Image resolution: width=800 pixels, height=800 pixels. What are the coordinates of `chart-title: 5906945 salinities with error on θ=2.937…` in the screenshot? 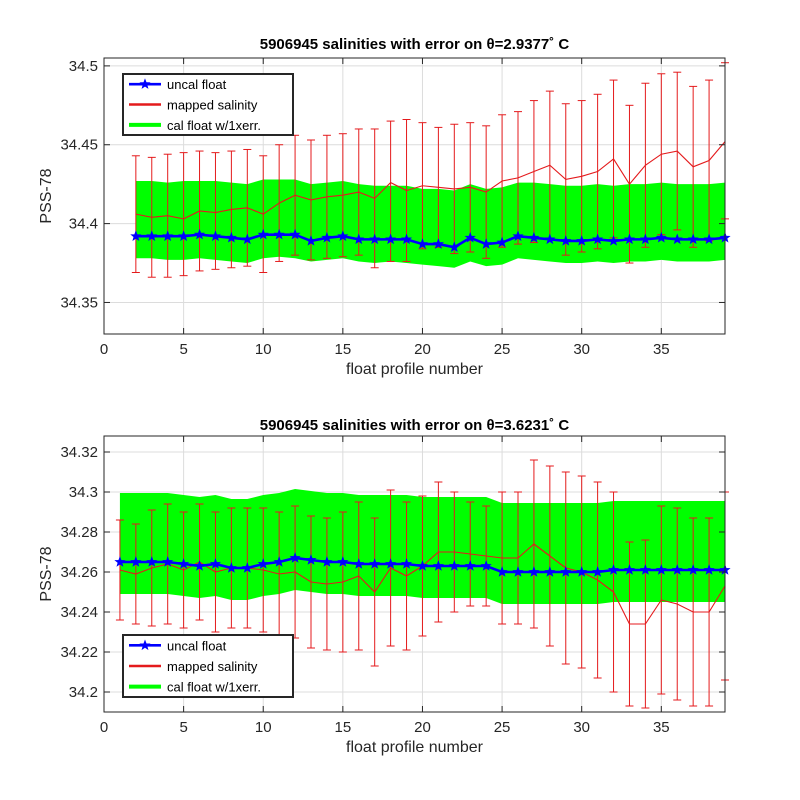 It's located at (415, 44).